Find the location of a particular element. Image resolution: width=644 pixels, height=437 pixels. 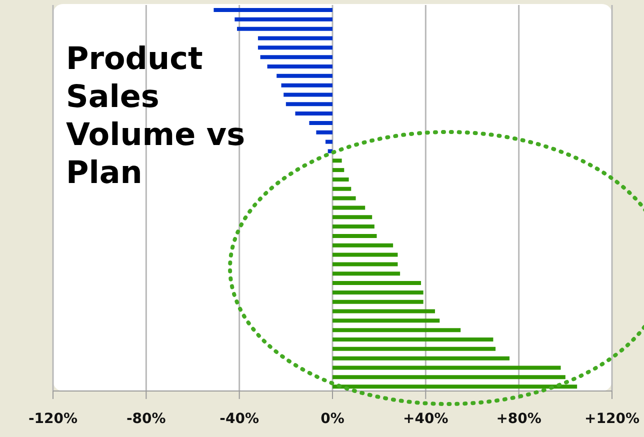

text: Product Sales Volume vs Plan is located at coordinates (156, 116).